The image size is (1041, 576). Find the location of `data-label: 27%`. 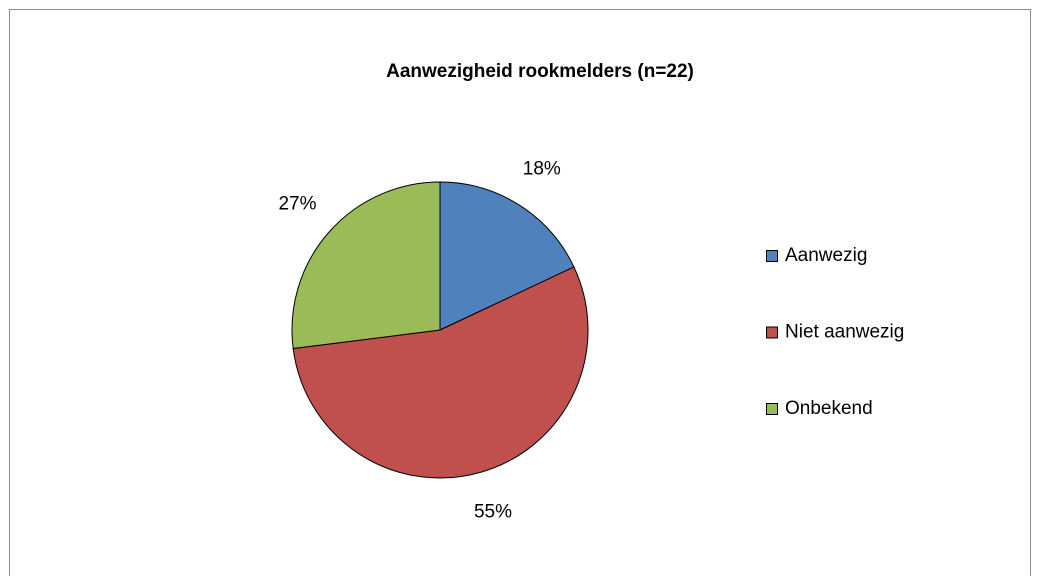

data-label: 27% is located at coordinates (297, 203).